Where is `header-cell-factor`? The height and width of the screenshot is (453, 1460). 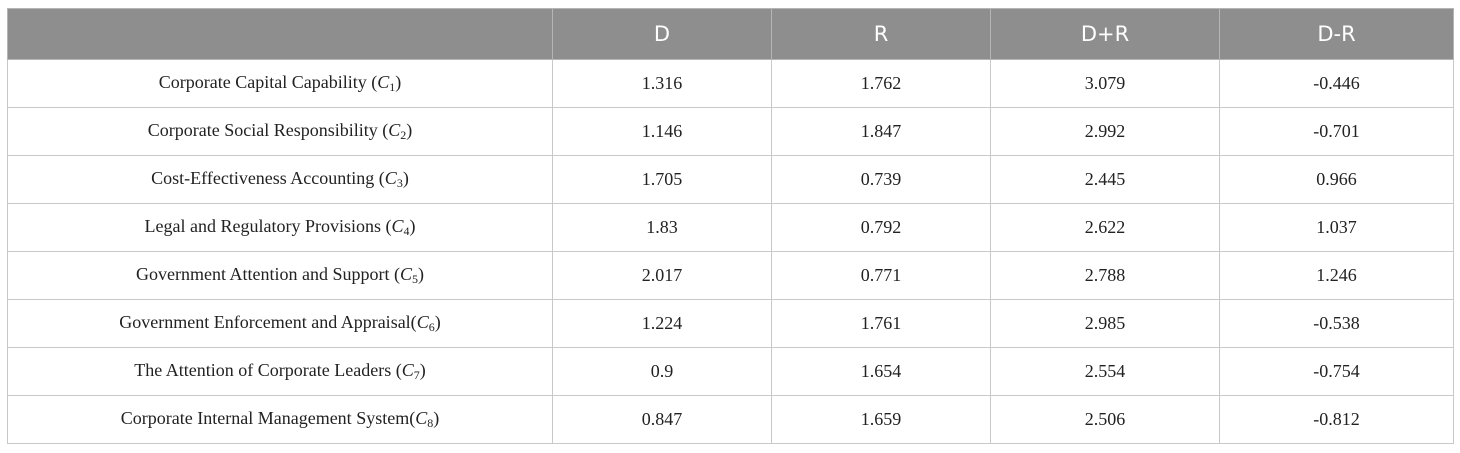
header-cell-factor is located at coordinates (280, 34).